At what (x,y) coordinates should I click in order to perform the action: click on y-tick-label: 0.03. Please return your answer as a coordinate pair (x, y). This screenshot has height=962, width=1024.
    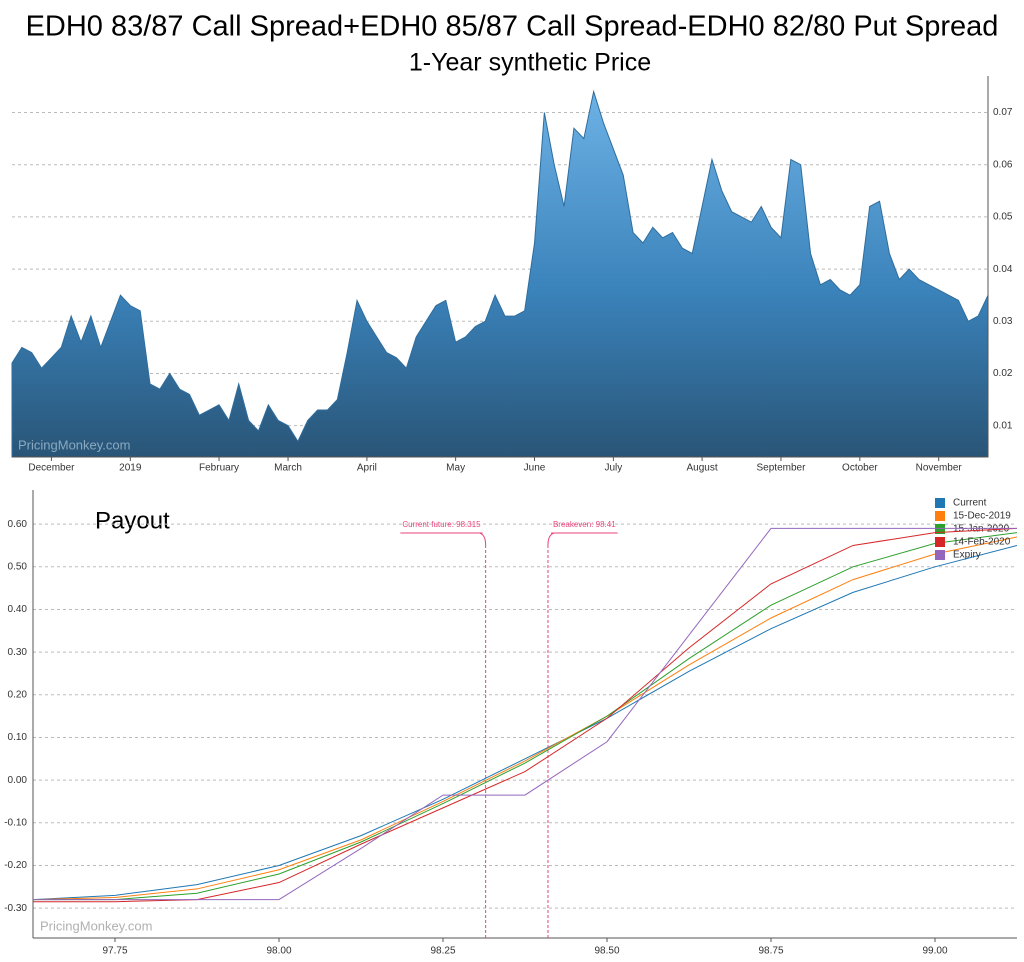
    Looking at the image, I should click on (1003, 321).